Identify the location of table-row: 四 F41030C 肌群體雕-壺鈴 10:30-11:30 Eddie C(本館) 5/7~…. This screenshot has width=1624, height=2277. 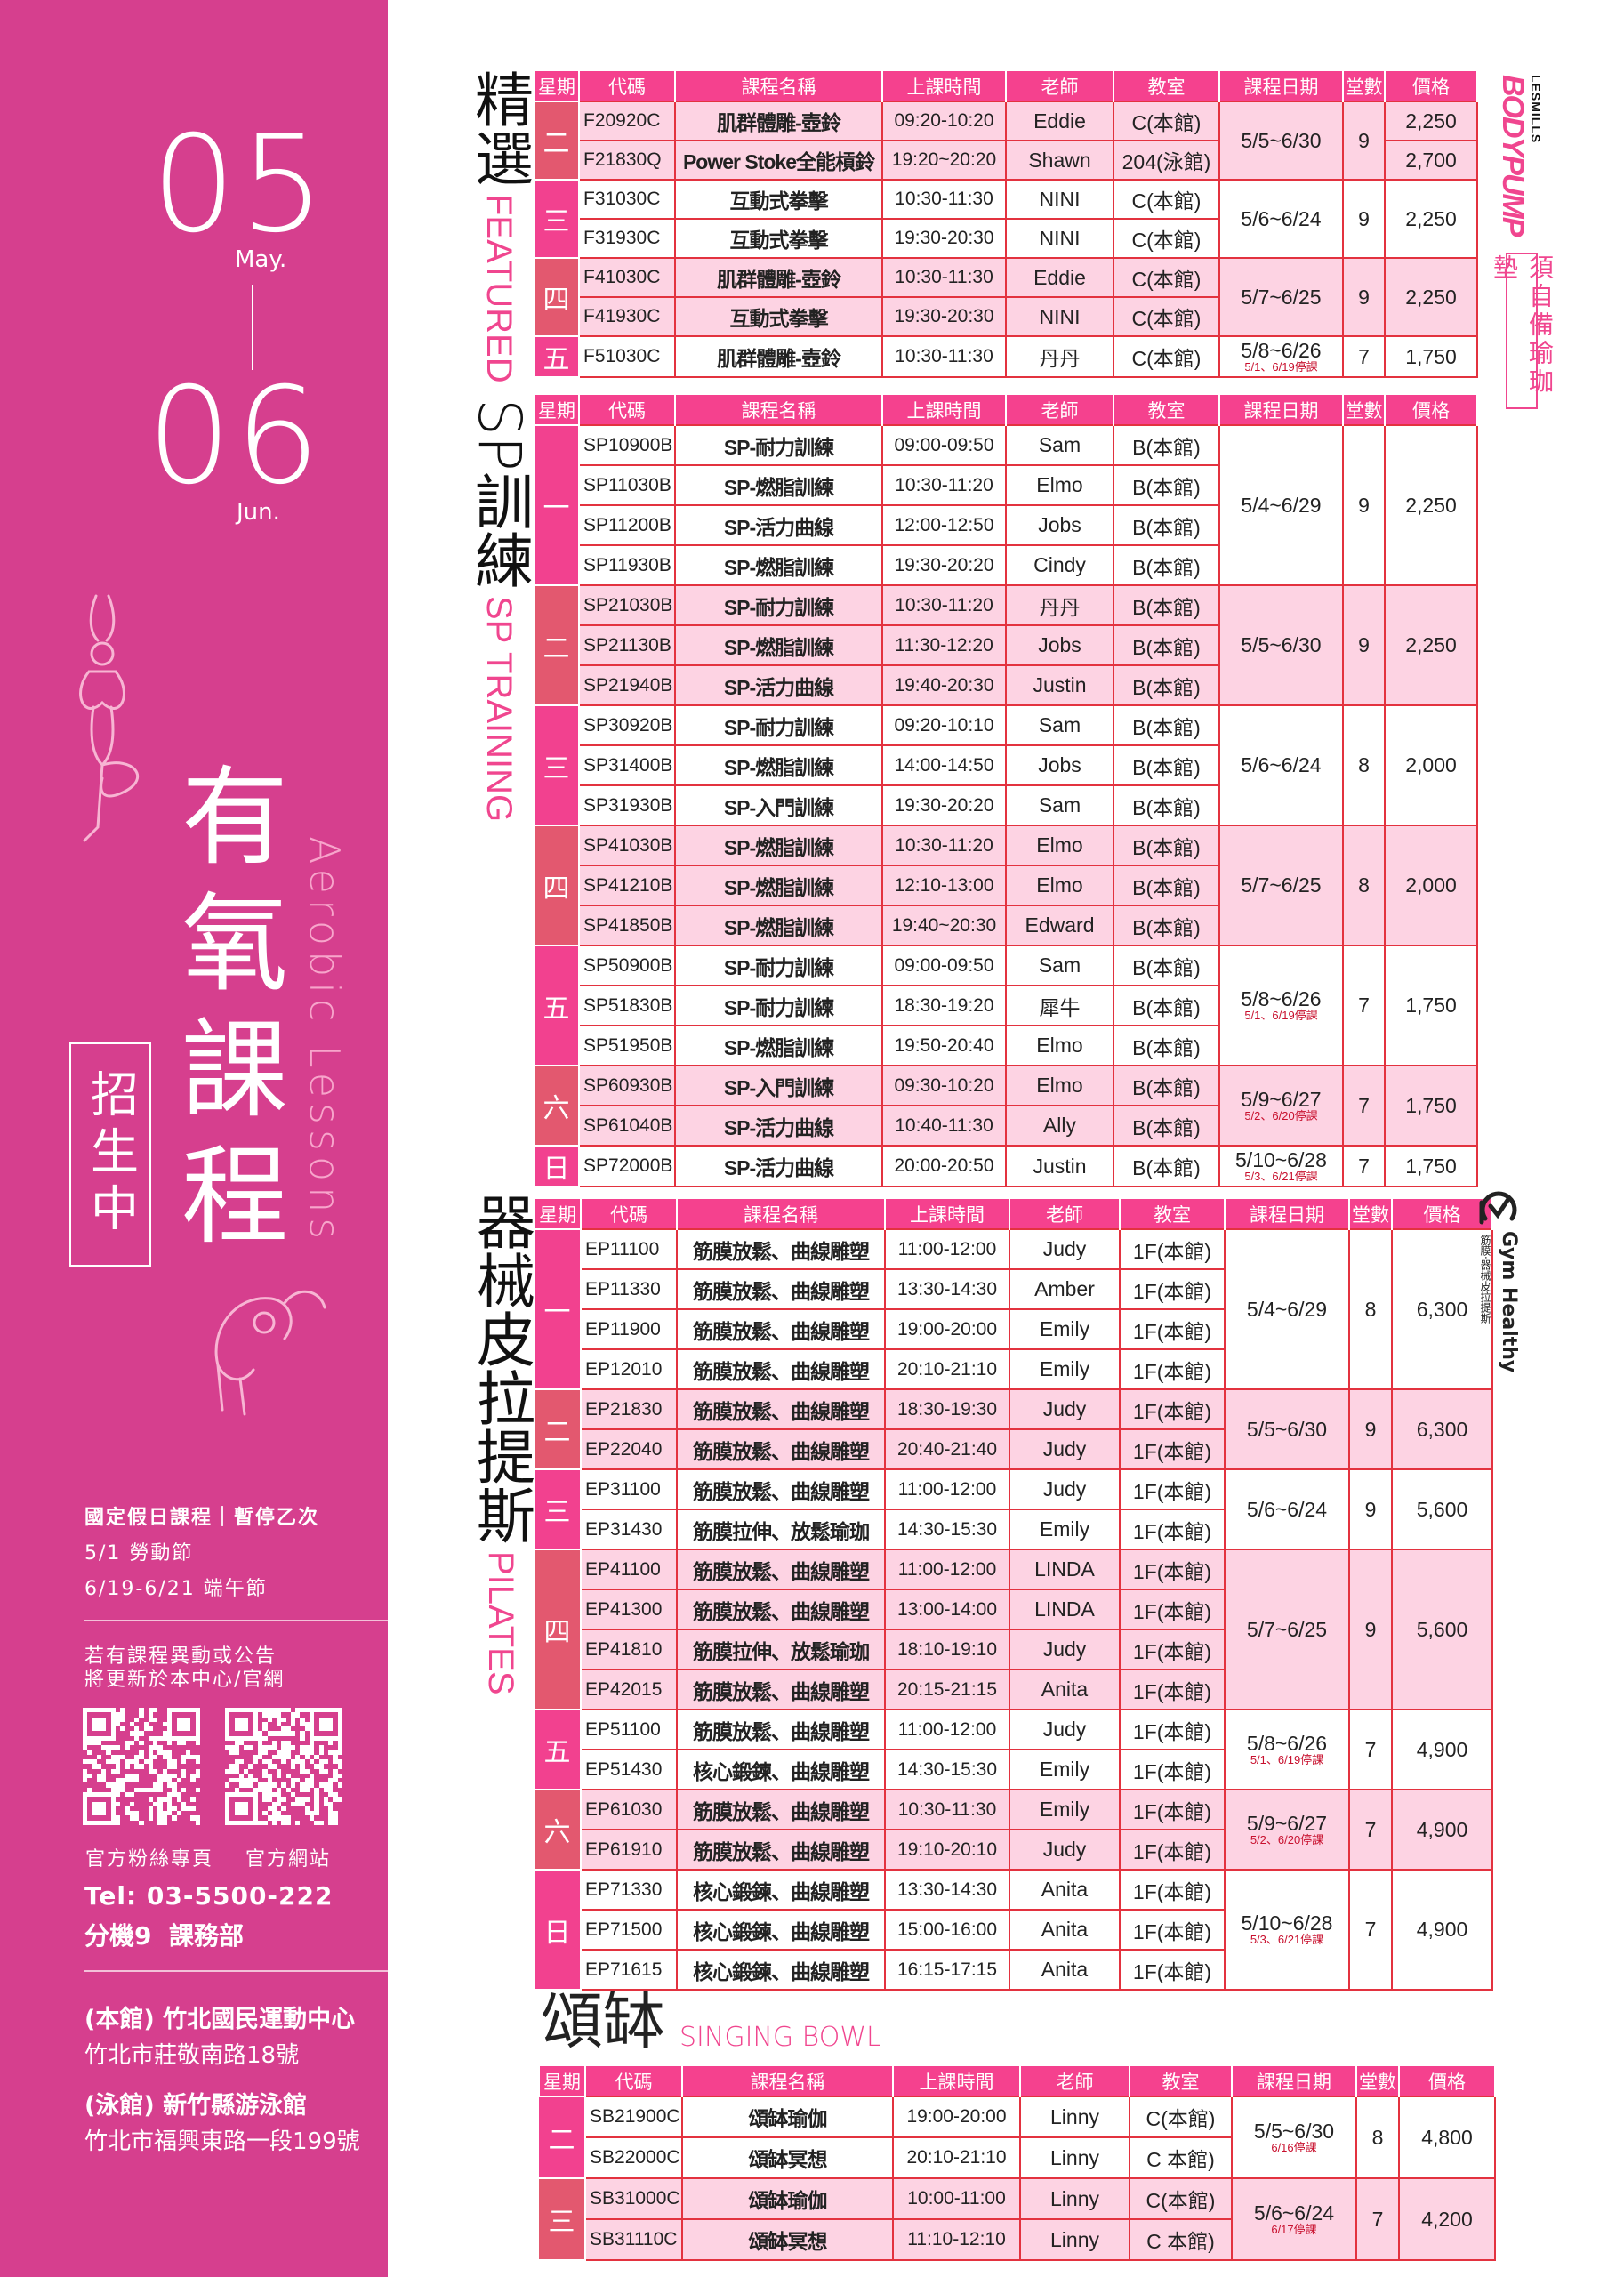
(1007, 297).